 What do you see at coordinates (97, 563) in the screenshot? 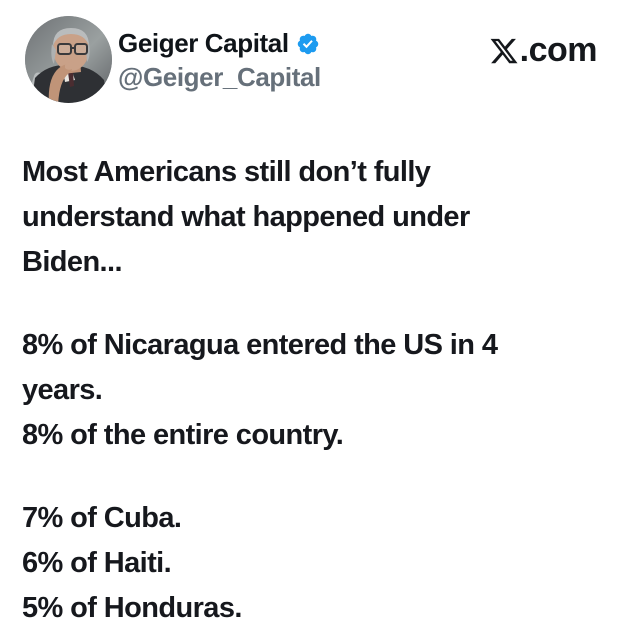
I see `tweet-text-line: 6% of Haiti.` at bounding box center [97, 563].